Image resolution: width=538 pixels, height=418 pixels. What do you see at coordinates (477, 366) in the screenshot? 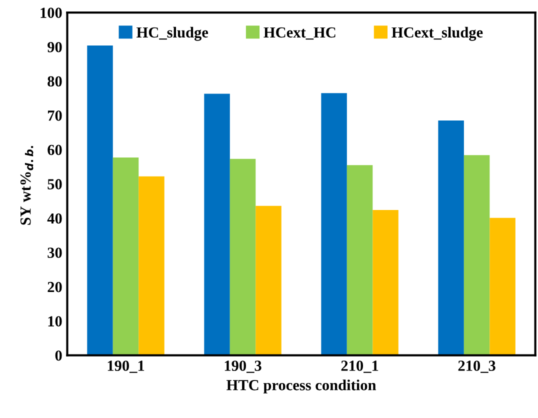
I see `x-tick-label: 210_3` at bounding box center [477, 366].